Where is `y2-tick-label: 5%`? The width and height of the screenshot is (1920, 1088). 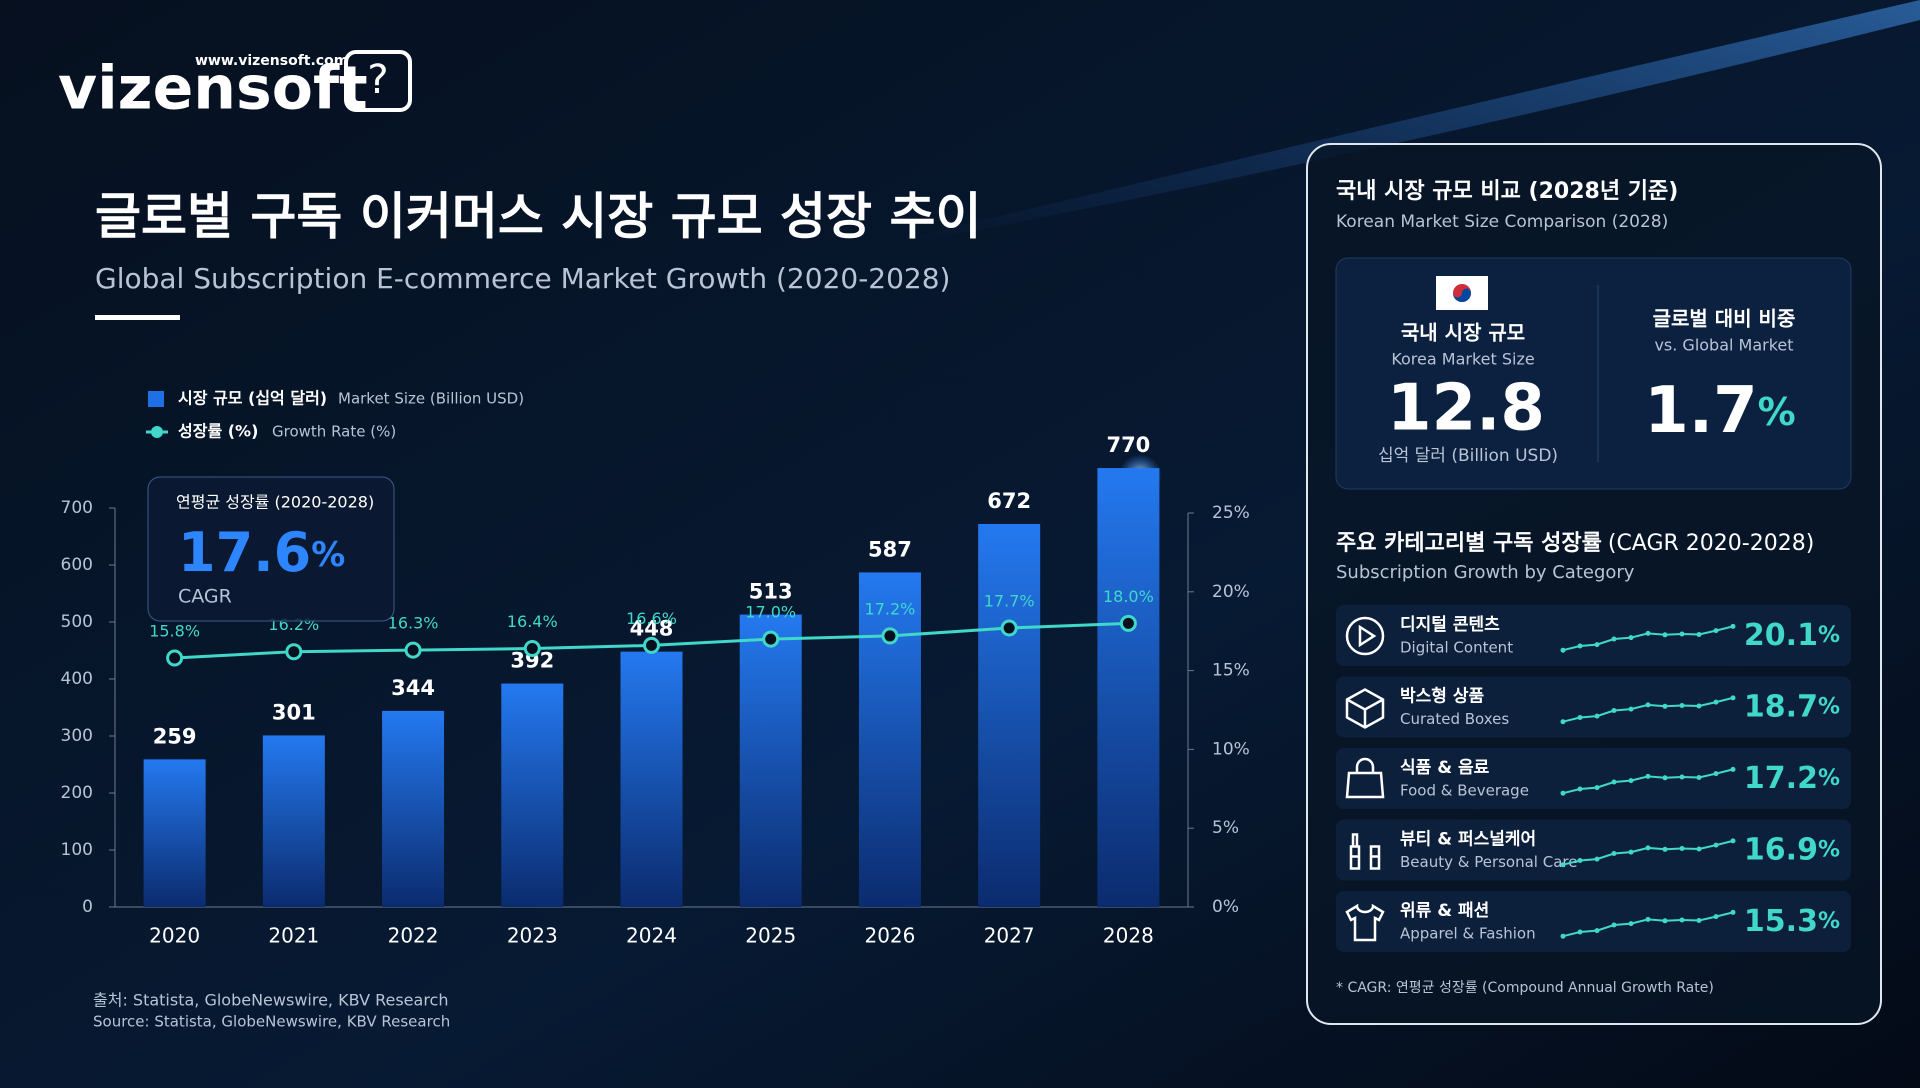 y2-tick-label: 5% is located at coordinates (1225, 828).